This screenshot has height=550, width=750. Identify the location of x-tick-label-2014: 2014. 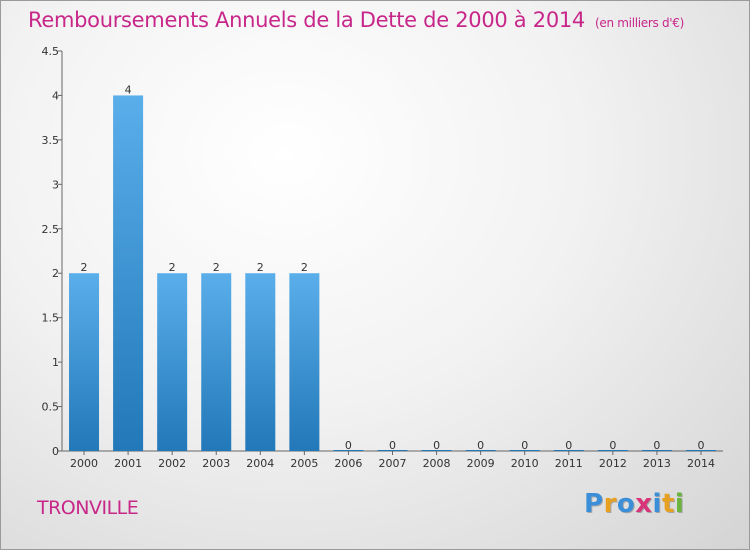
(701, 463).